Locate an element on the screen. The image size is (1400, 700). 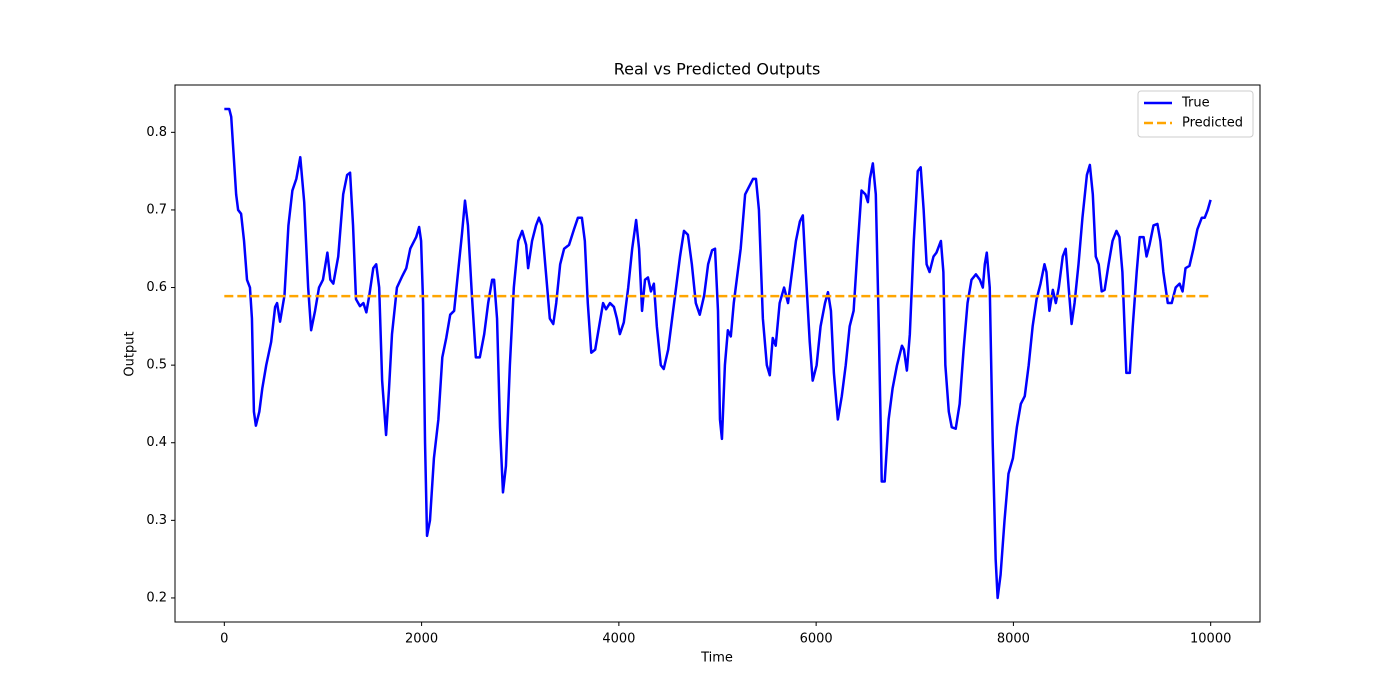
y-tick-label: 0.3 is located at coordinates (156, 520).